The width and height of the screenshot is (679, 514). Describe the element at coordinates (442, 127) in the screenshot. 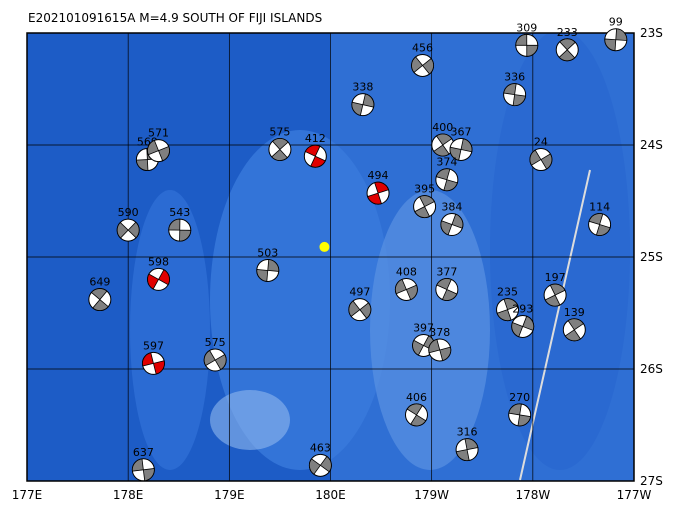

I see `depth-label: 400` at that location.